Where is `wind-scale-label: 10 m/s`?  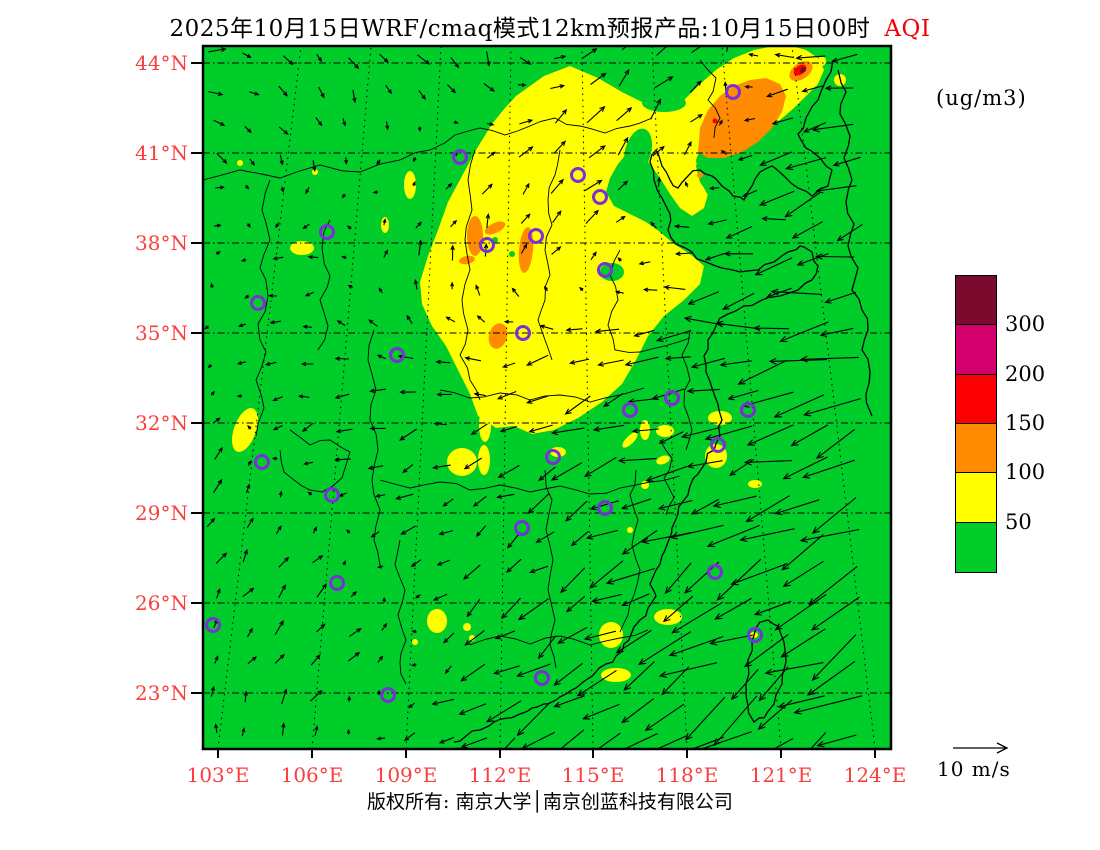
wind-scale-label: 10 m/s is located at coordinates (974, 769).